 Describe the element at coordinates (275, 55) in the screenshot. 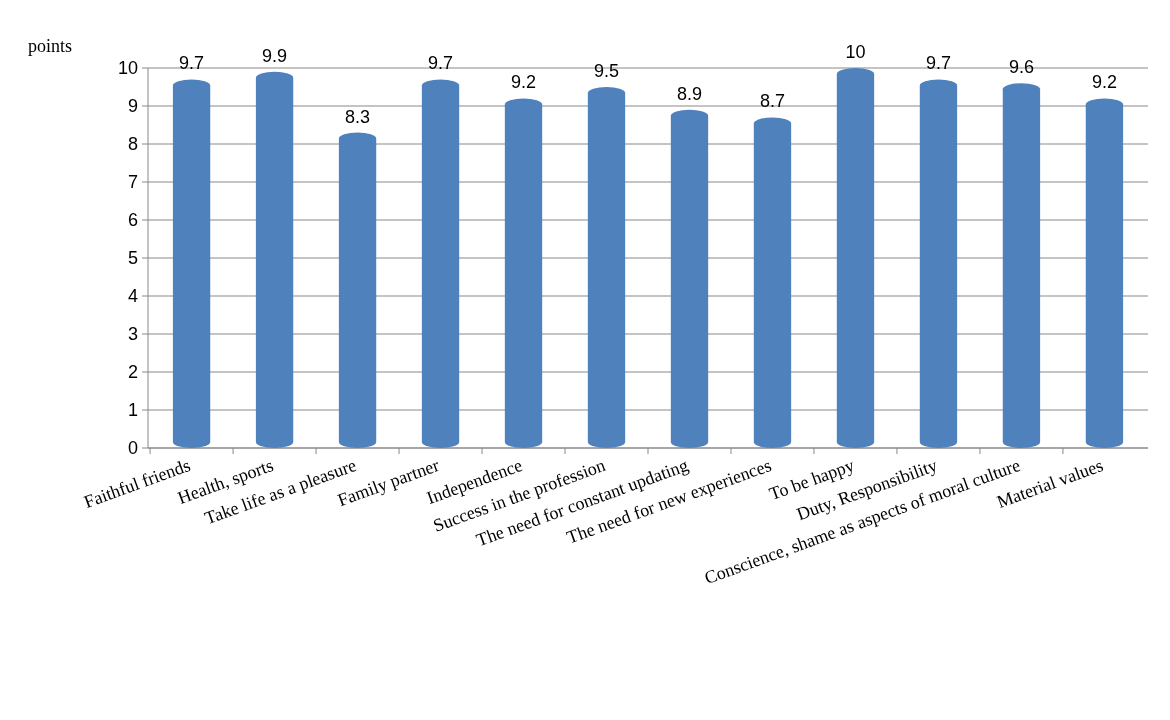

I see `data-label: 9.9` at that location.